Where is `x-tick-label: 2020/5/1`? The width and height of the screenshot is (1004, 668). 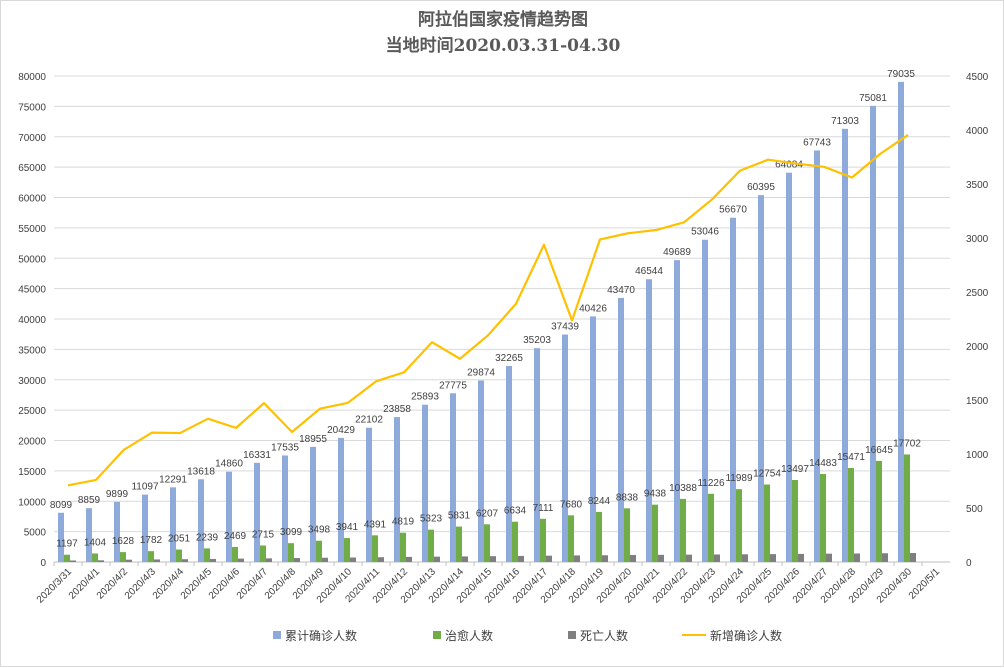 x-tick-label: 2020/5/1 is located at coordinates (925, 584).